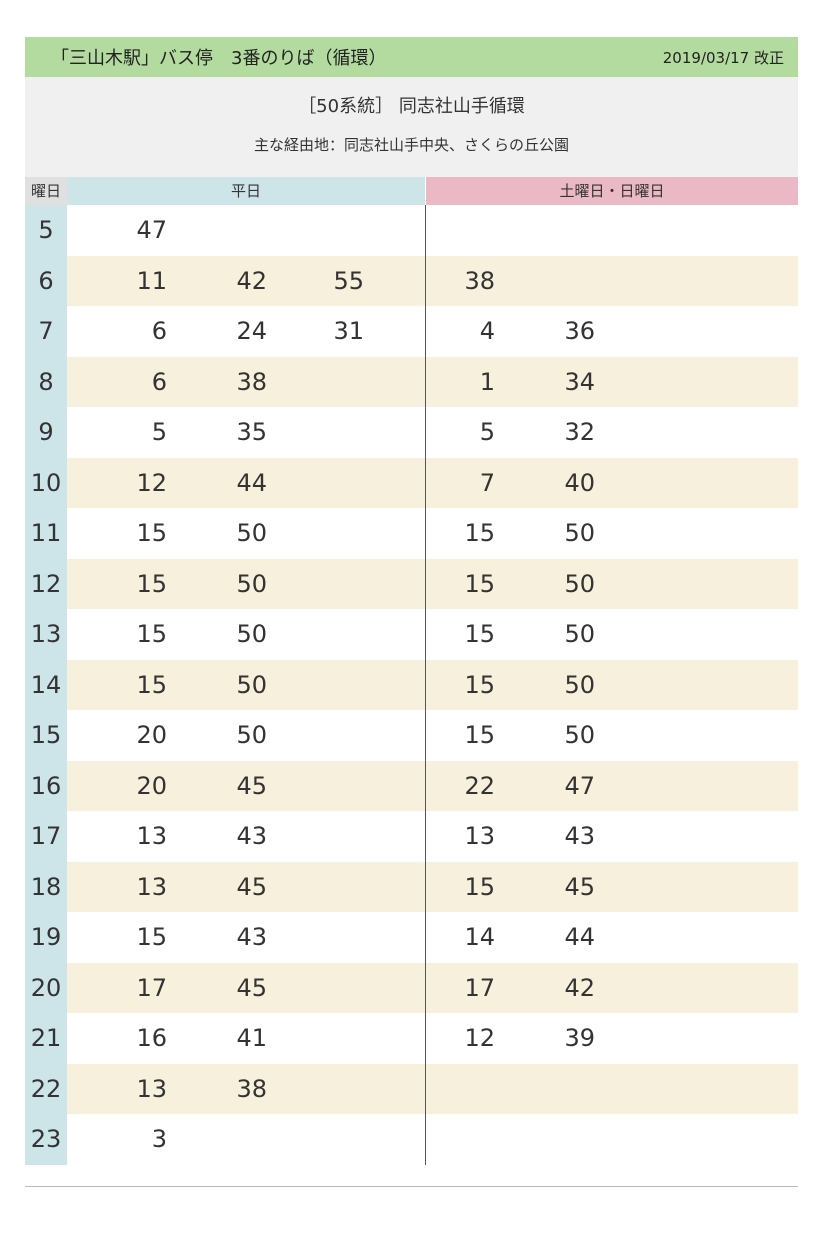 This screenshot has width=828, height=1260. I want to click on weekday-cell: 13 38, so click(246, 1088).